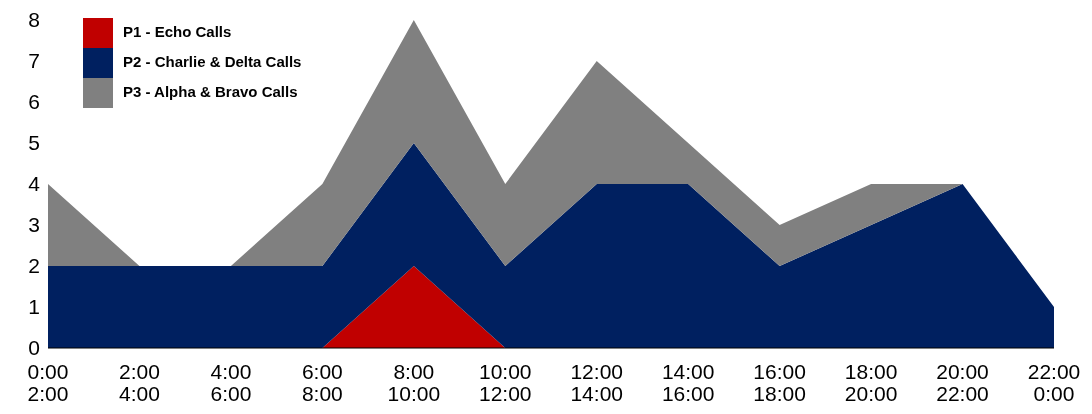 The image size is (1092, 414). What do you see at coordinates (322, 382) in the screenshot?
I see `x-tick-label: 6:00 8:00` at bounding box center [322, 382].